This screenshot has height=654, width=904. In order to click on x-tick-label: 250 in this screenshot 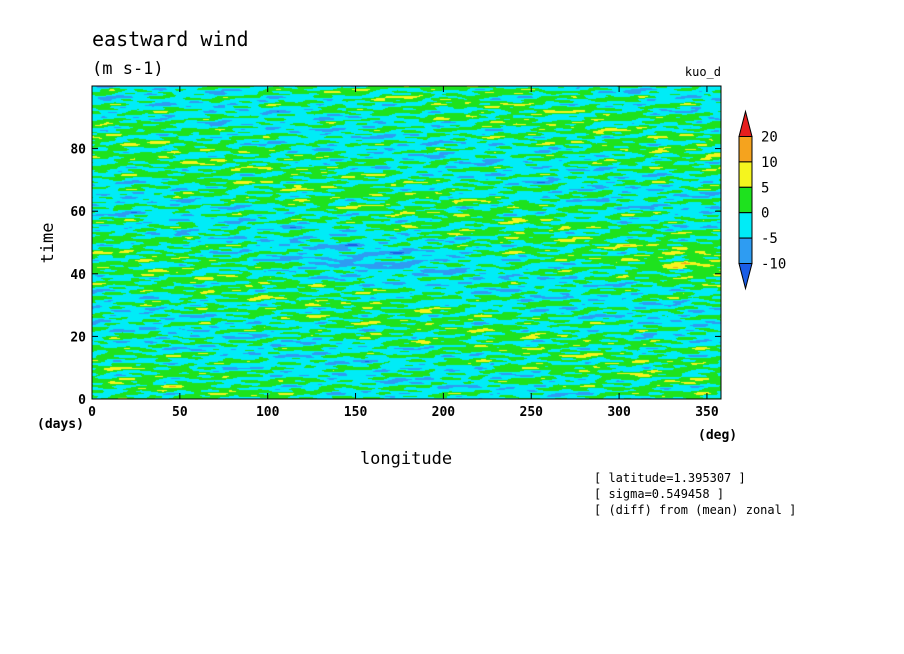, I will do `click(532, 412)`.